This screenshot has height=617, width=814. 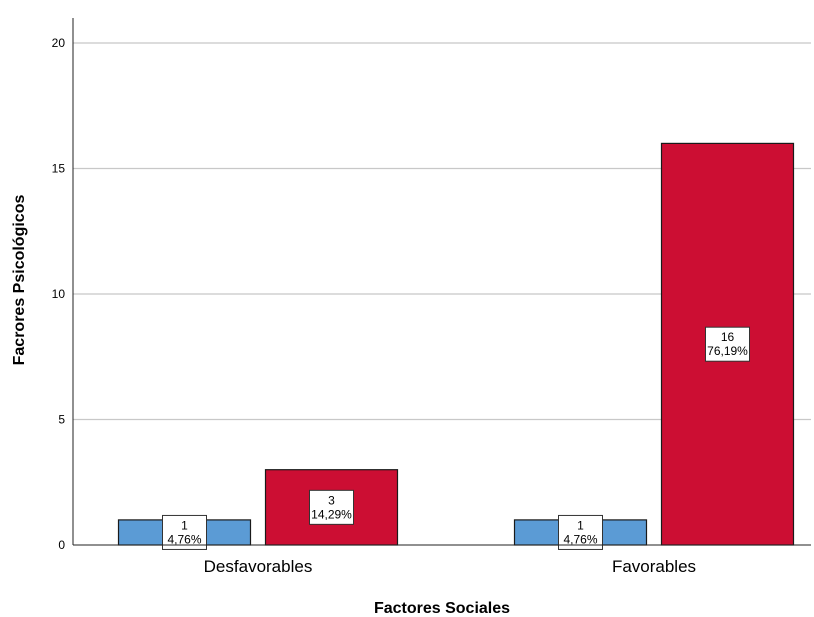 I want to click on x-category-label: Favorables, so click(x=654, y=566).